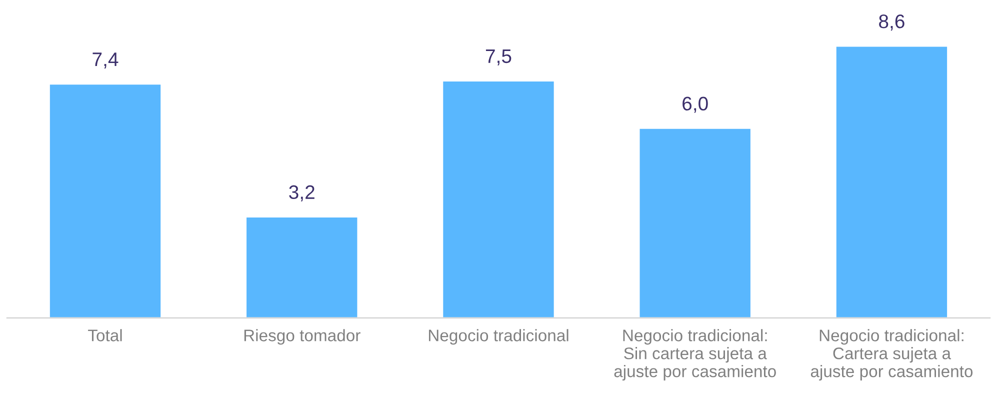  I want to click on x-tick-label: Riesgo tomador, so click(302, 337).